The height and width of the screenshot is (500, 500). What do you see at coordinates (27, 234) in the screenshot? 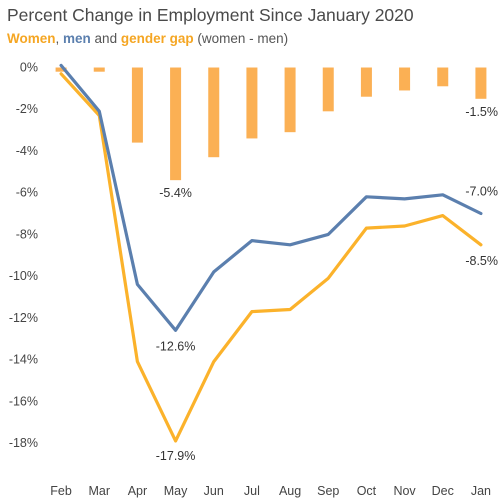
I see `y-tick-label: -8%` at bounding box center [27, 234].